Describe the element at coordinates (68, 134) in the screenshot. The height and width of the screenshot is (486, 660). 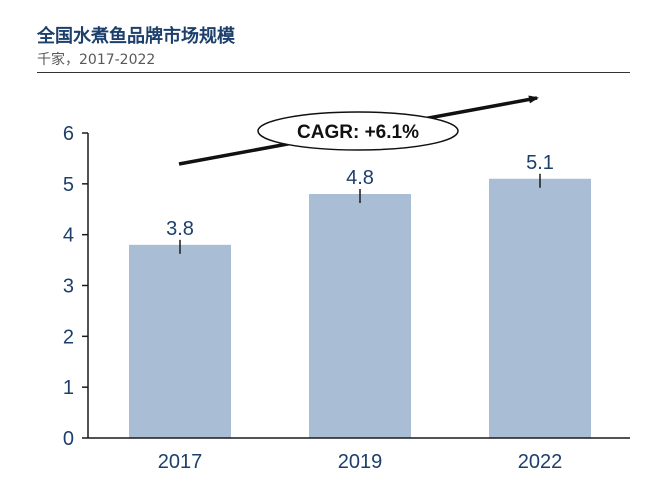
I see `y-tick-label: 6` at that location.